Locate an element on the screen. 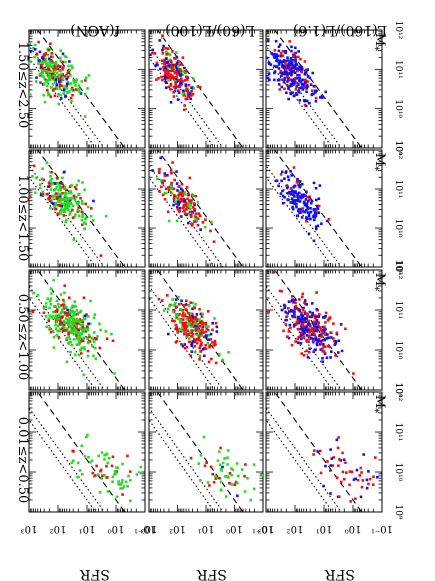  panel-ticks-r1-c2 is located at coordinates (206, 209).